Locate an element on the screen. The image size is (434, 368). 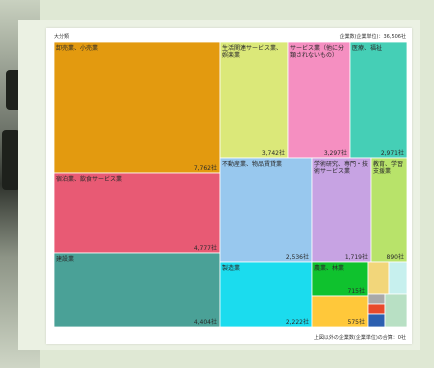
tile-value: 2,536社 is located at coordinates (297, 257).